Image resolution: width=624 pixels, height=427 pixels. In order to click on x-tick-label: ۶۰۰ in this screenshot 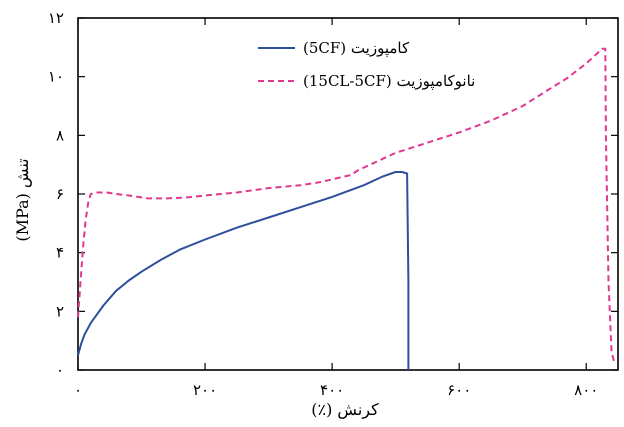, I will do `click(459, 390)`.